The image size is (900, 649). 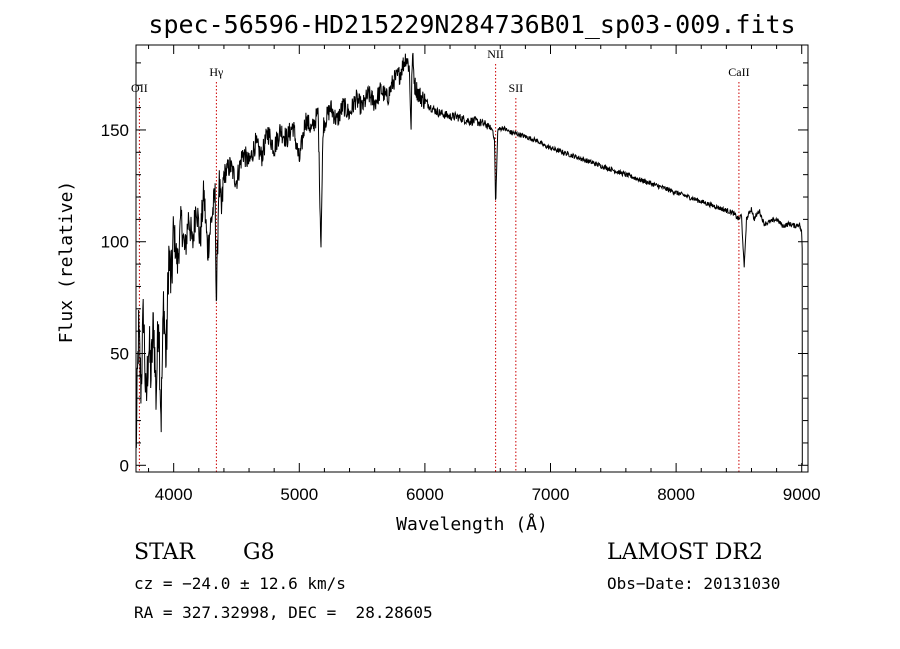 I want to click on line-marker-label-0: OII, so click(x=139, y=88).